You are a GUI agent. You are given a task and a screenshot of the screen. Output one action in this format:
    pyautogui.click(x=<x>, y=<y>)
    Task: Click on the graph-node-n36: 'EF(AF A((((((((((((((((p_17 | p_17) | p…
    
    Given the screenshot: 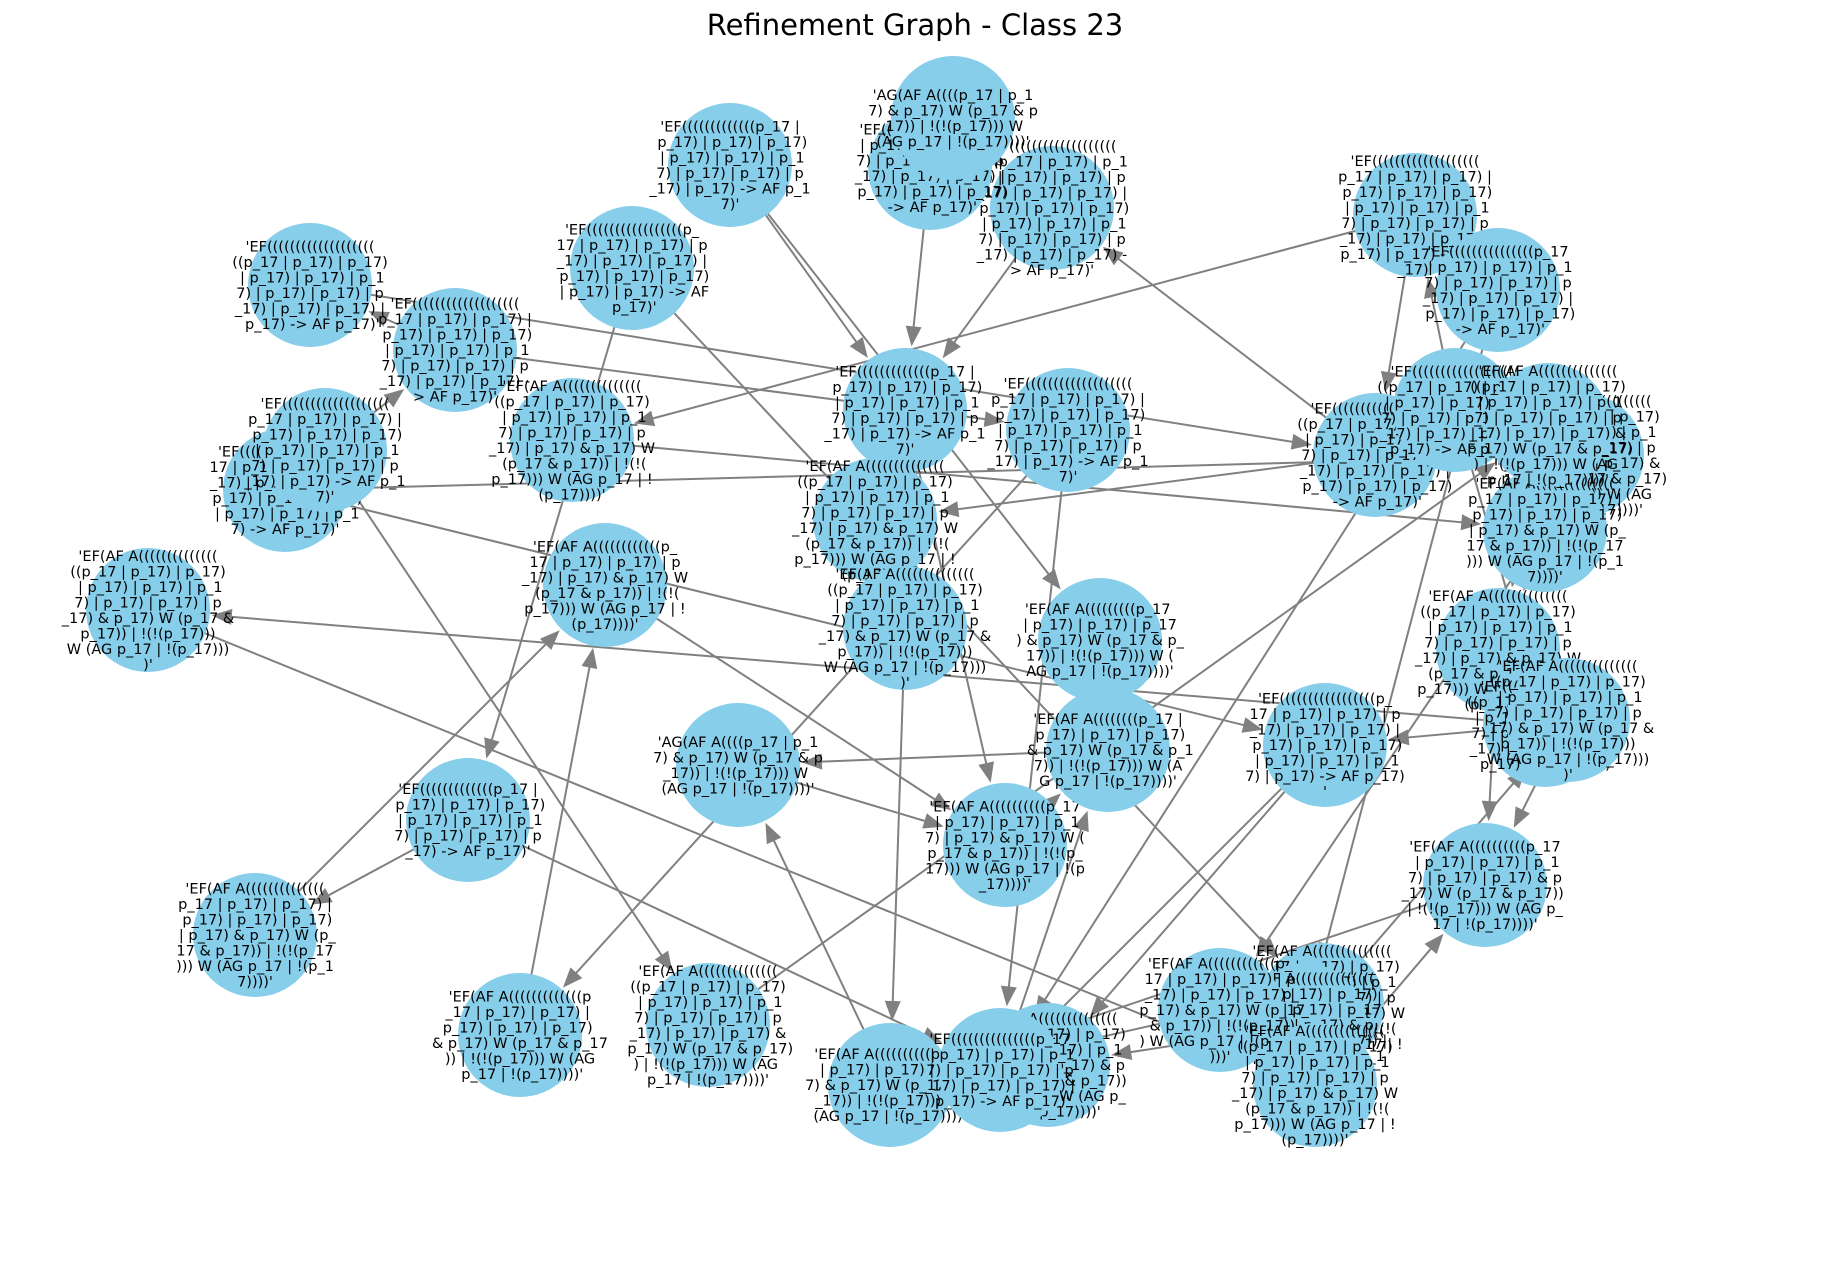 What is the action you would take?
    pyautogui.click(x=571, y=440)
    